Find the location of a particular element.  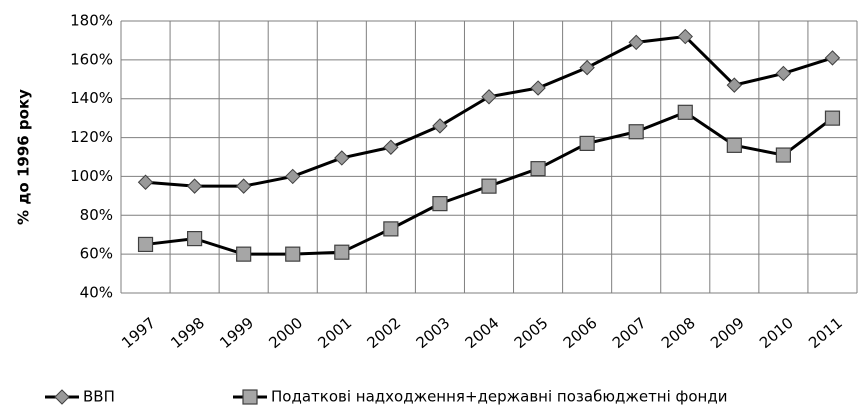

x-tick-label: 2001 is located at coordinates (334, 333).